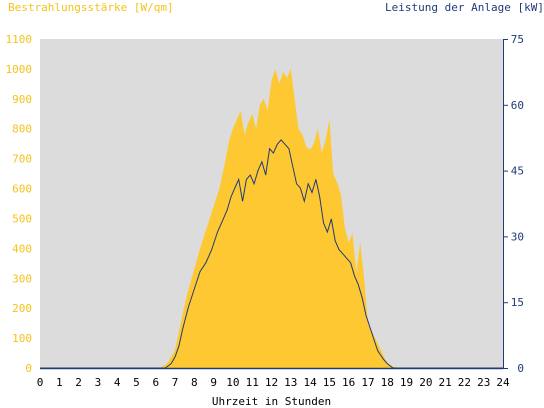  What do you see at coordinates (59, 382) in the screenshot?
I see `x-tick-label: 1` at bounding box center [59, 382].